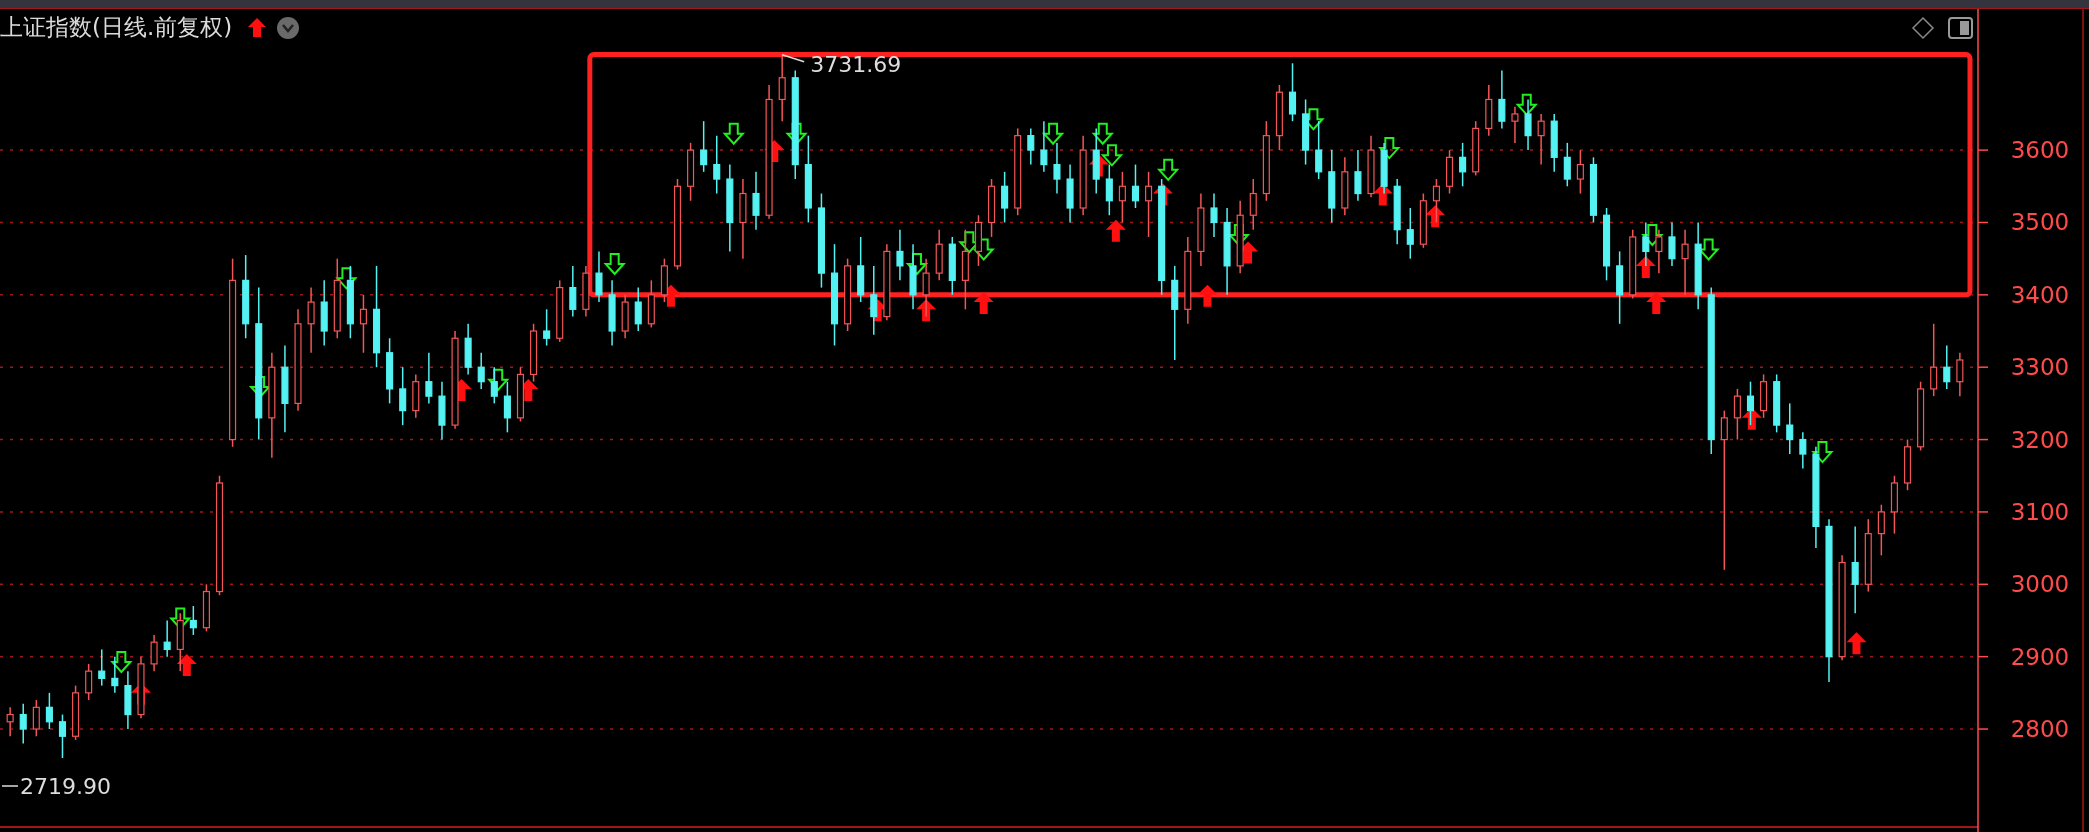  Describe the element at coordinates (2040, 511) in the screenshot. I see `y-tick-label: 3100` at that location.